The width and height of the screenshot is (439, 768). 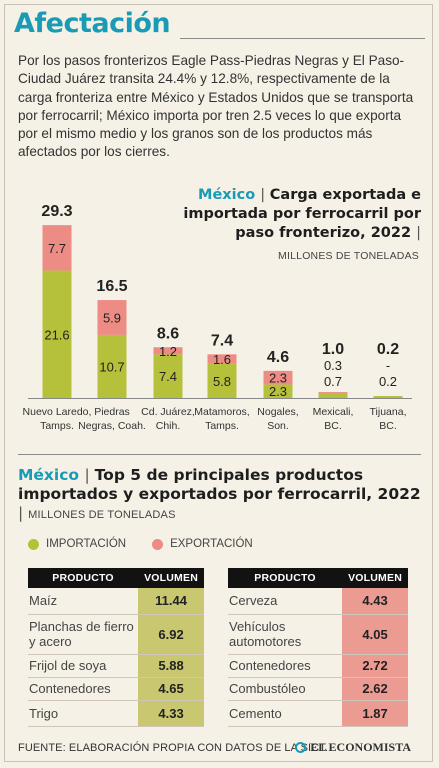 I want to click on product-volume: 5.88, so click(x=171, y=666).